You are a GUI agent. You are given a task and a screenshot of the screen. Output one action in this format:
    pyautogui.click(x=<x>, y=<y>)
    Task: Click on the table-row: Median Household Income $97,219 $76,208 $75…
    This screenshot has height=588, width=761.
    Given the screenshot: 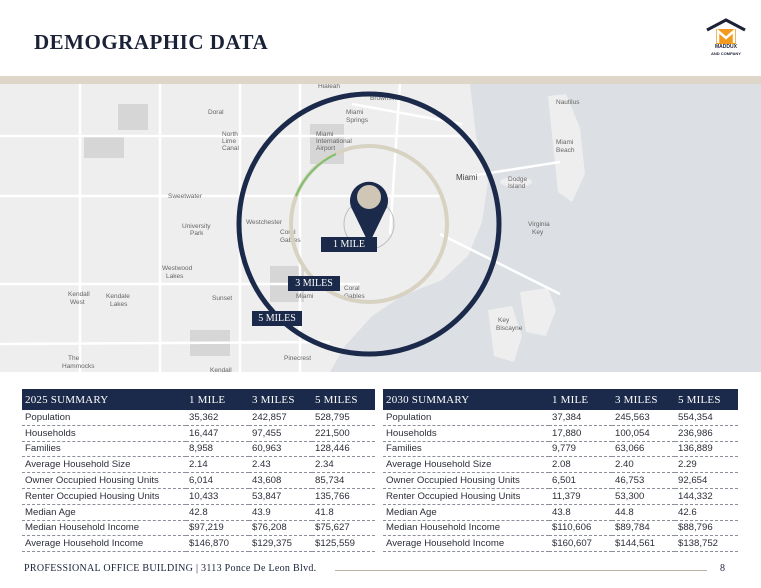 What is the action you would take?
    pyautogui.click(x=198, y=528)
    